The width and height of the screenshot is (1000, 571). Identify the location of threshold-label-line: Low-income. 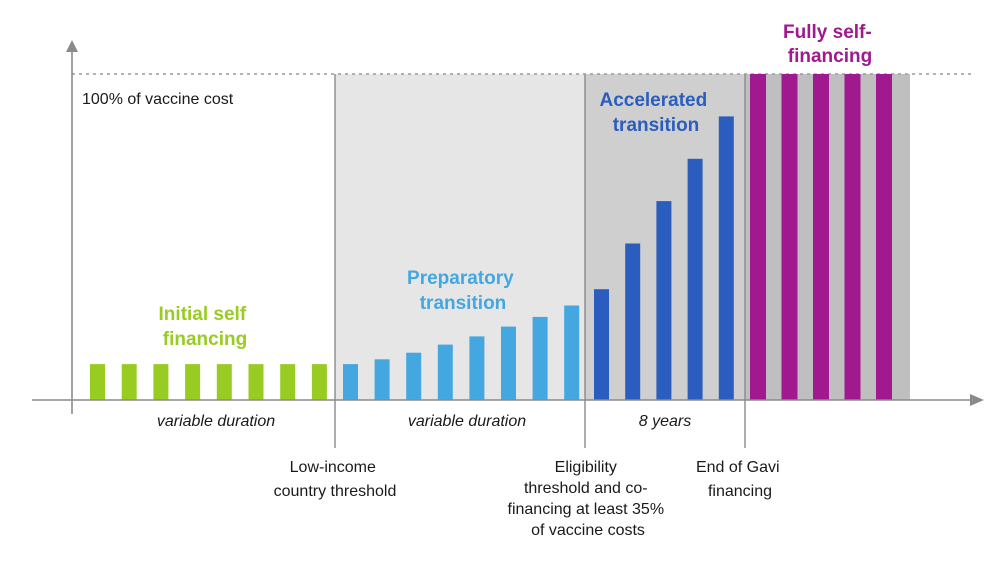
(333, 467).